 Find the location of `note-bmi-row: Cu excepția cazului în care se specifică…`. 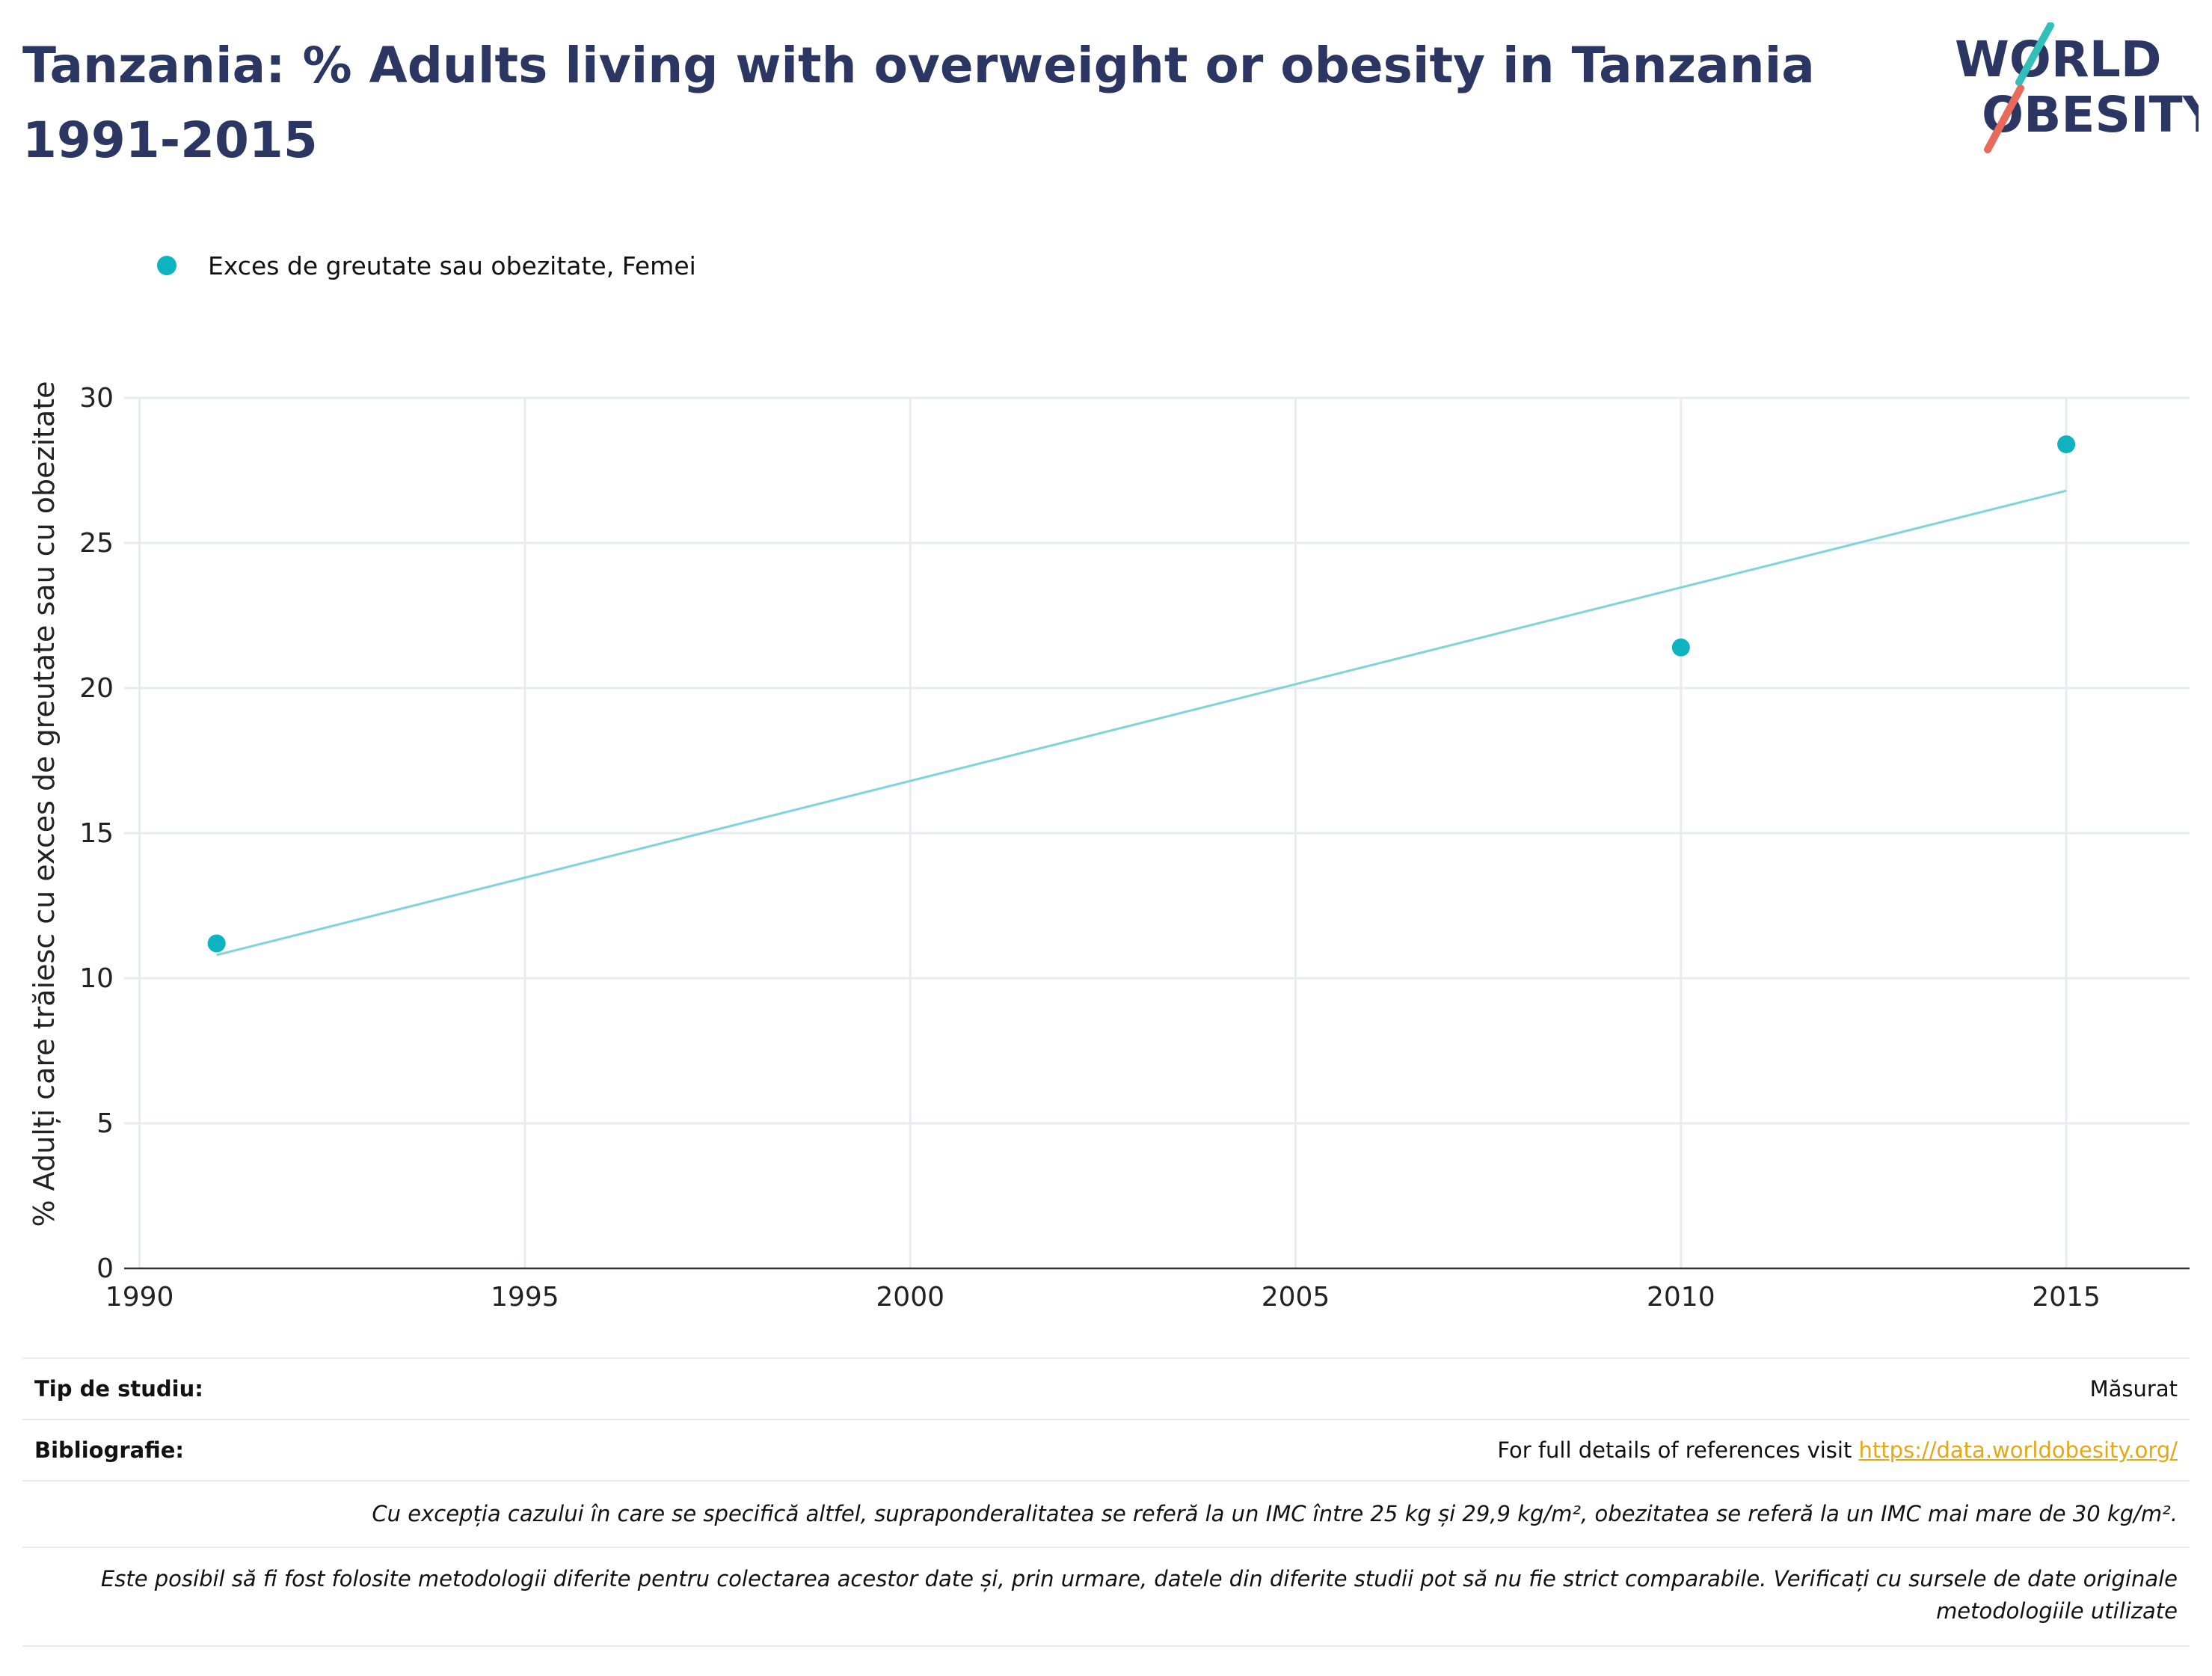

note-bmi-row: Cu excepția cazului în care se specifică… is located at coordinates (1106, 1515).